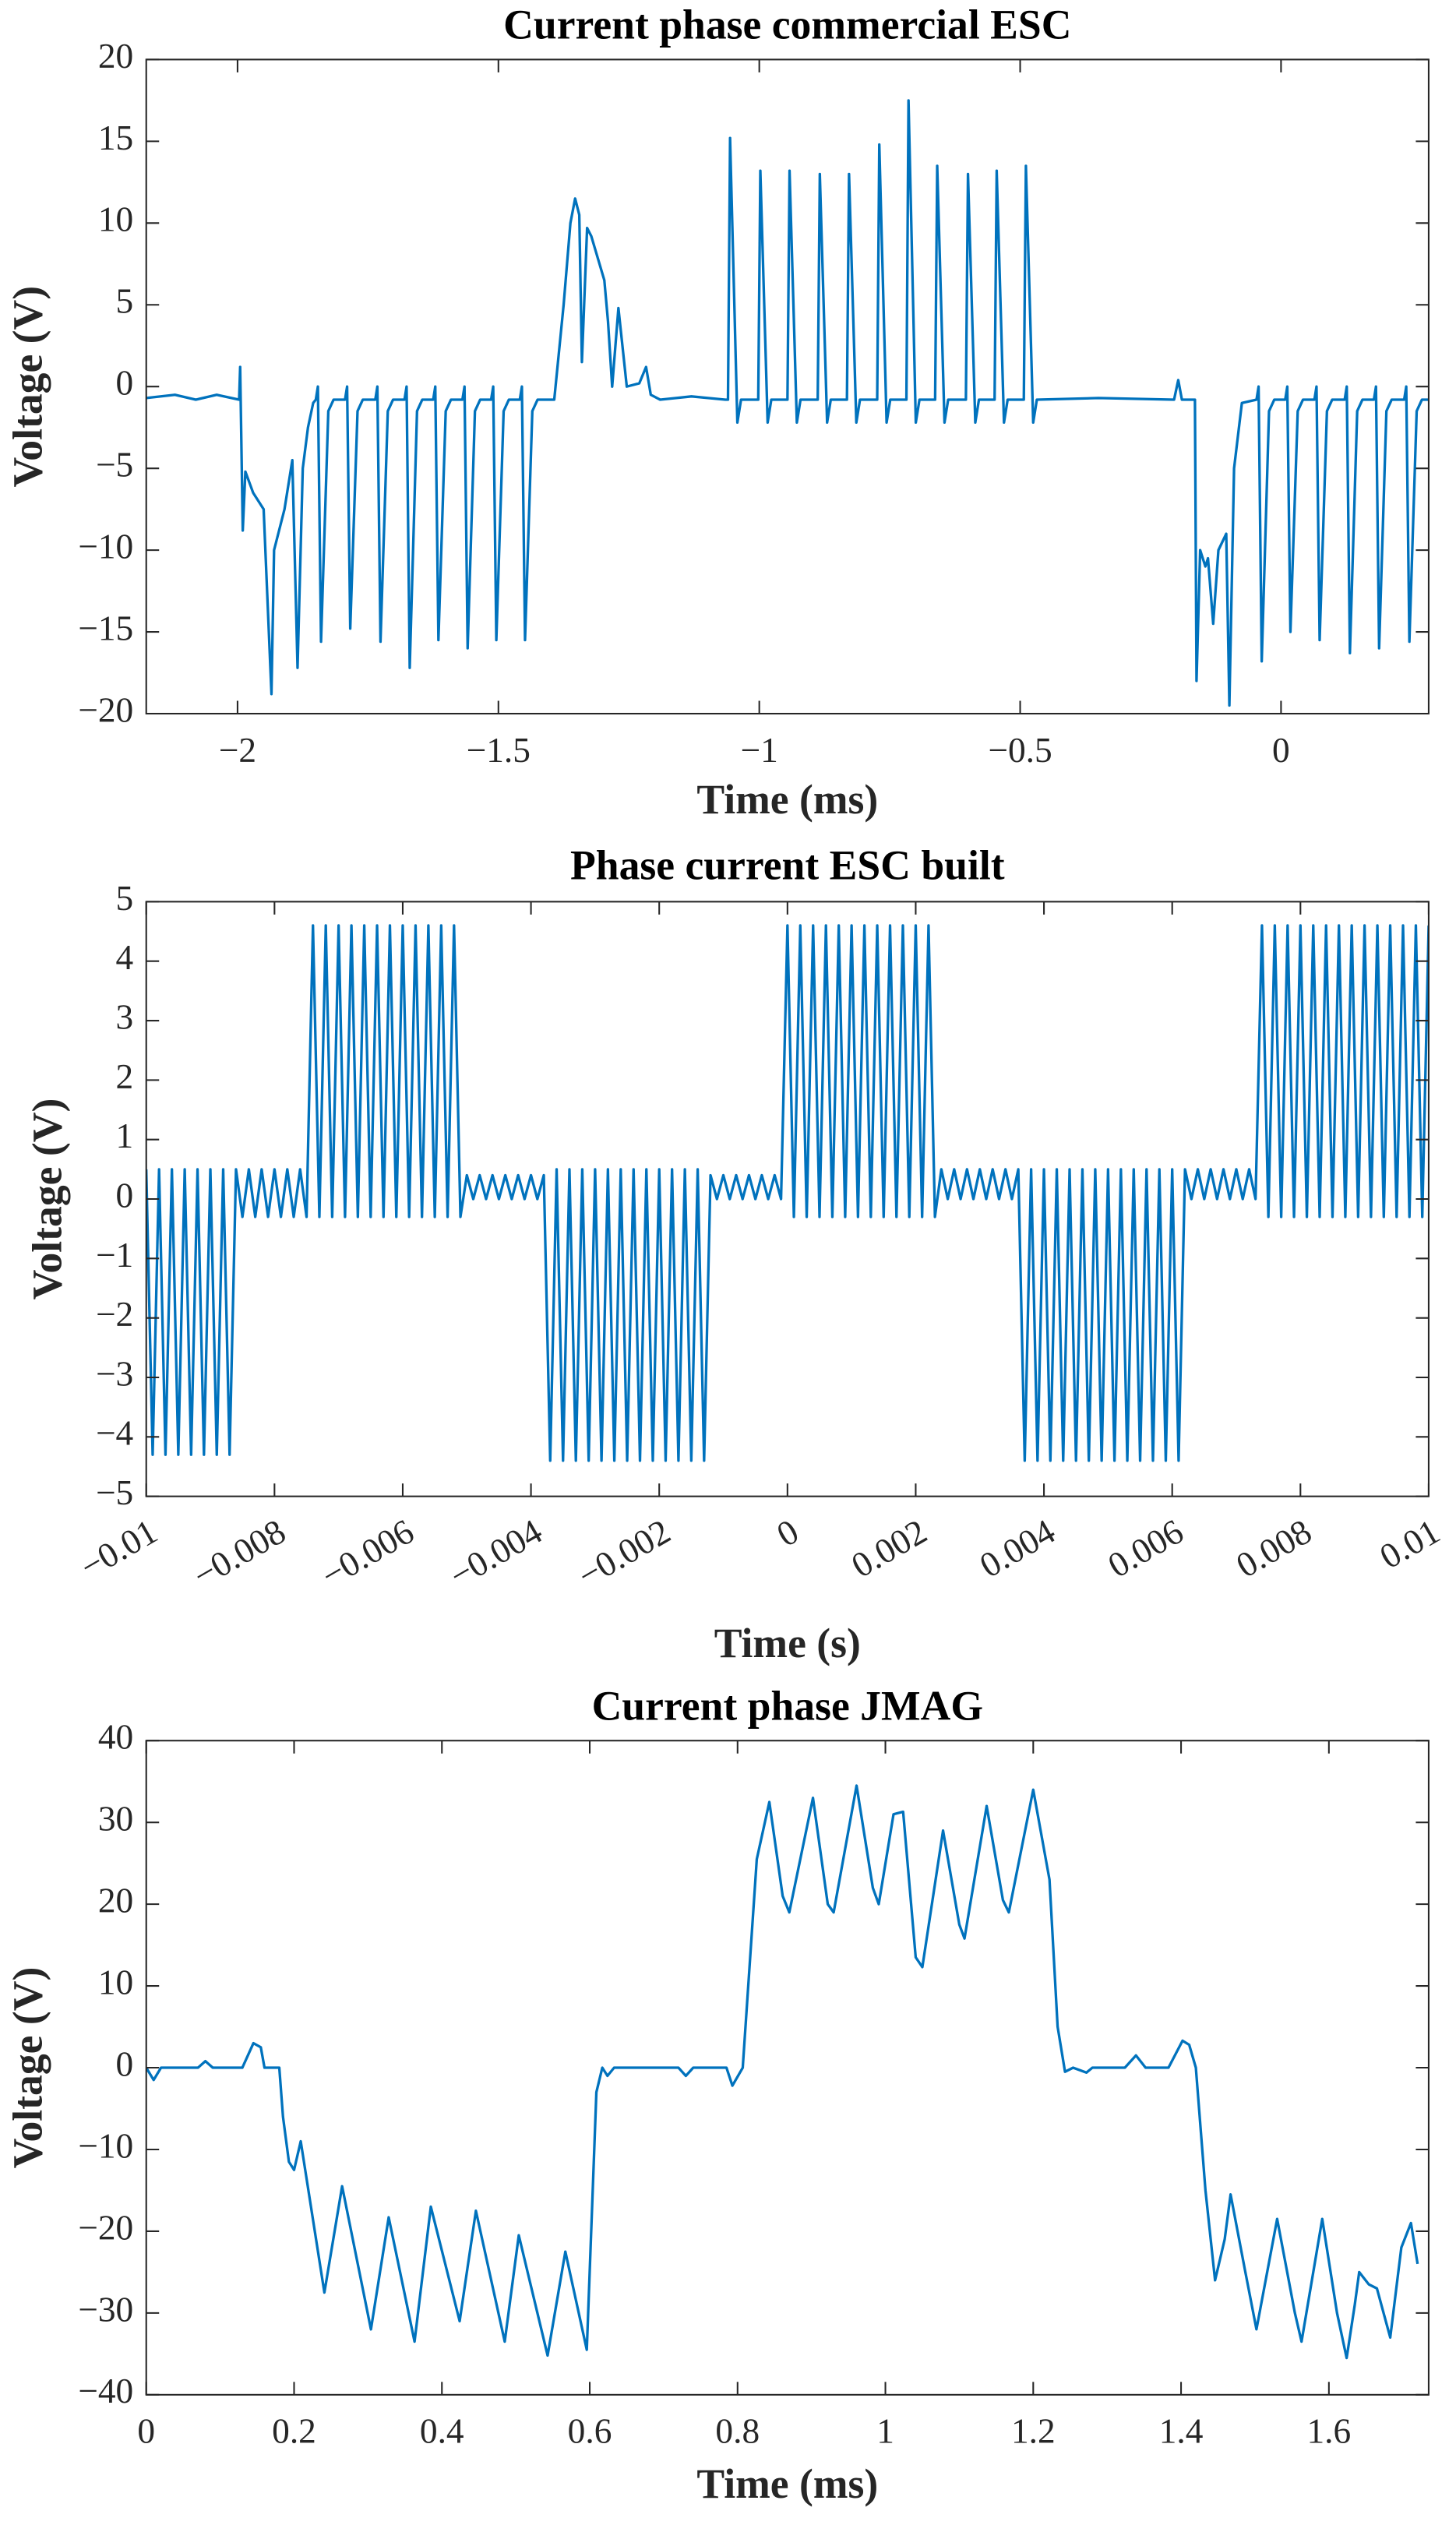 Image resolution: width=1456 pixels, height=2525 pixels. What do you see at coordinates (116, 137) in the screenshot?
I see `y-tick-label: 15` at bounding box center [116, 137].